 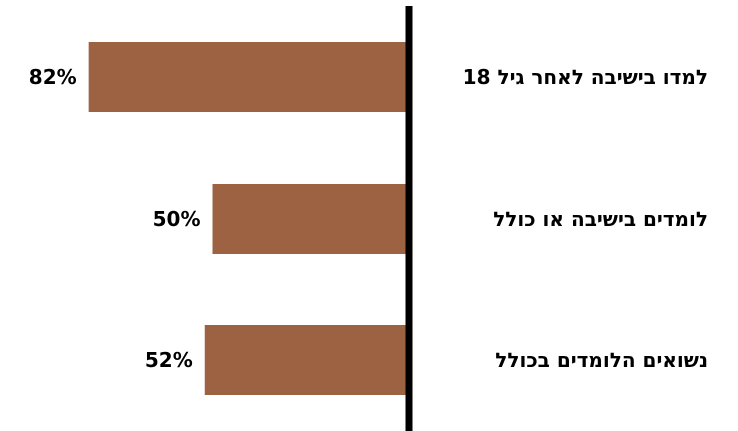 I want to click on category-label-2: לומדים בישיבה או כולל, so click(x=600, y=219).